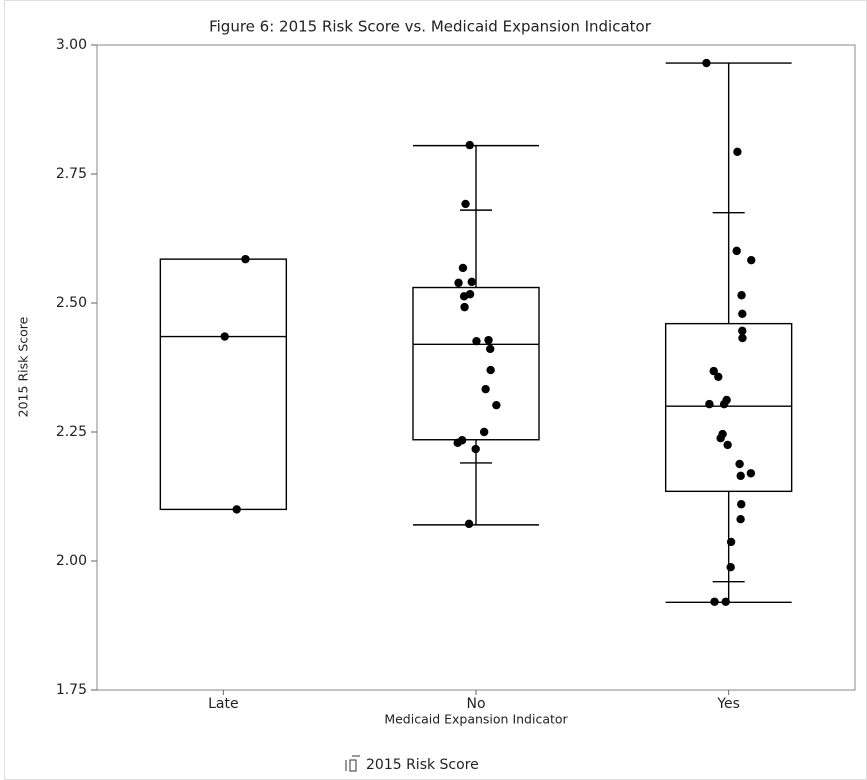 This screenshot has height=780, width=867. What do you see at coordinates (71, 303) in the screenshot?
I see `y-tick-label: 2.50` at bounding box center [71, 303].